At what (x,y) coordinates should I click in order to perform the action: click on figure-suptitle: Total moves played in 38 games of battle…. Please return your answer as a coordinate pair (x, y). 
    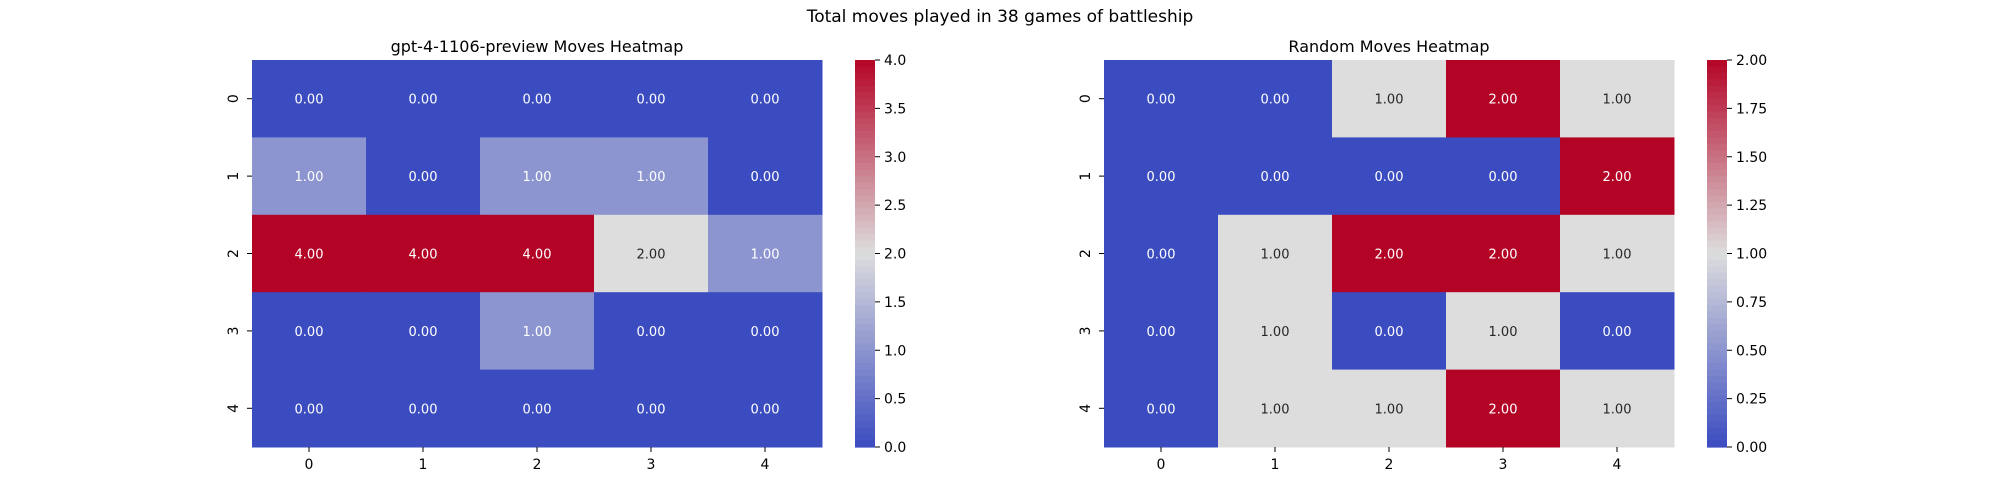
    Looking at the image, I should click on (1000, 17).